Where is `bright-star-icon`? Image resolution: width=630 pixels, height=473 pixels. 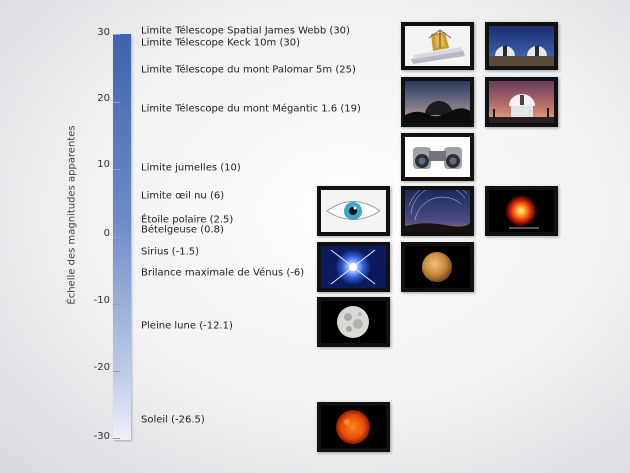 bright-star-icon is located at coordinates (353, 267).